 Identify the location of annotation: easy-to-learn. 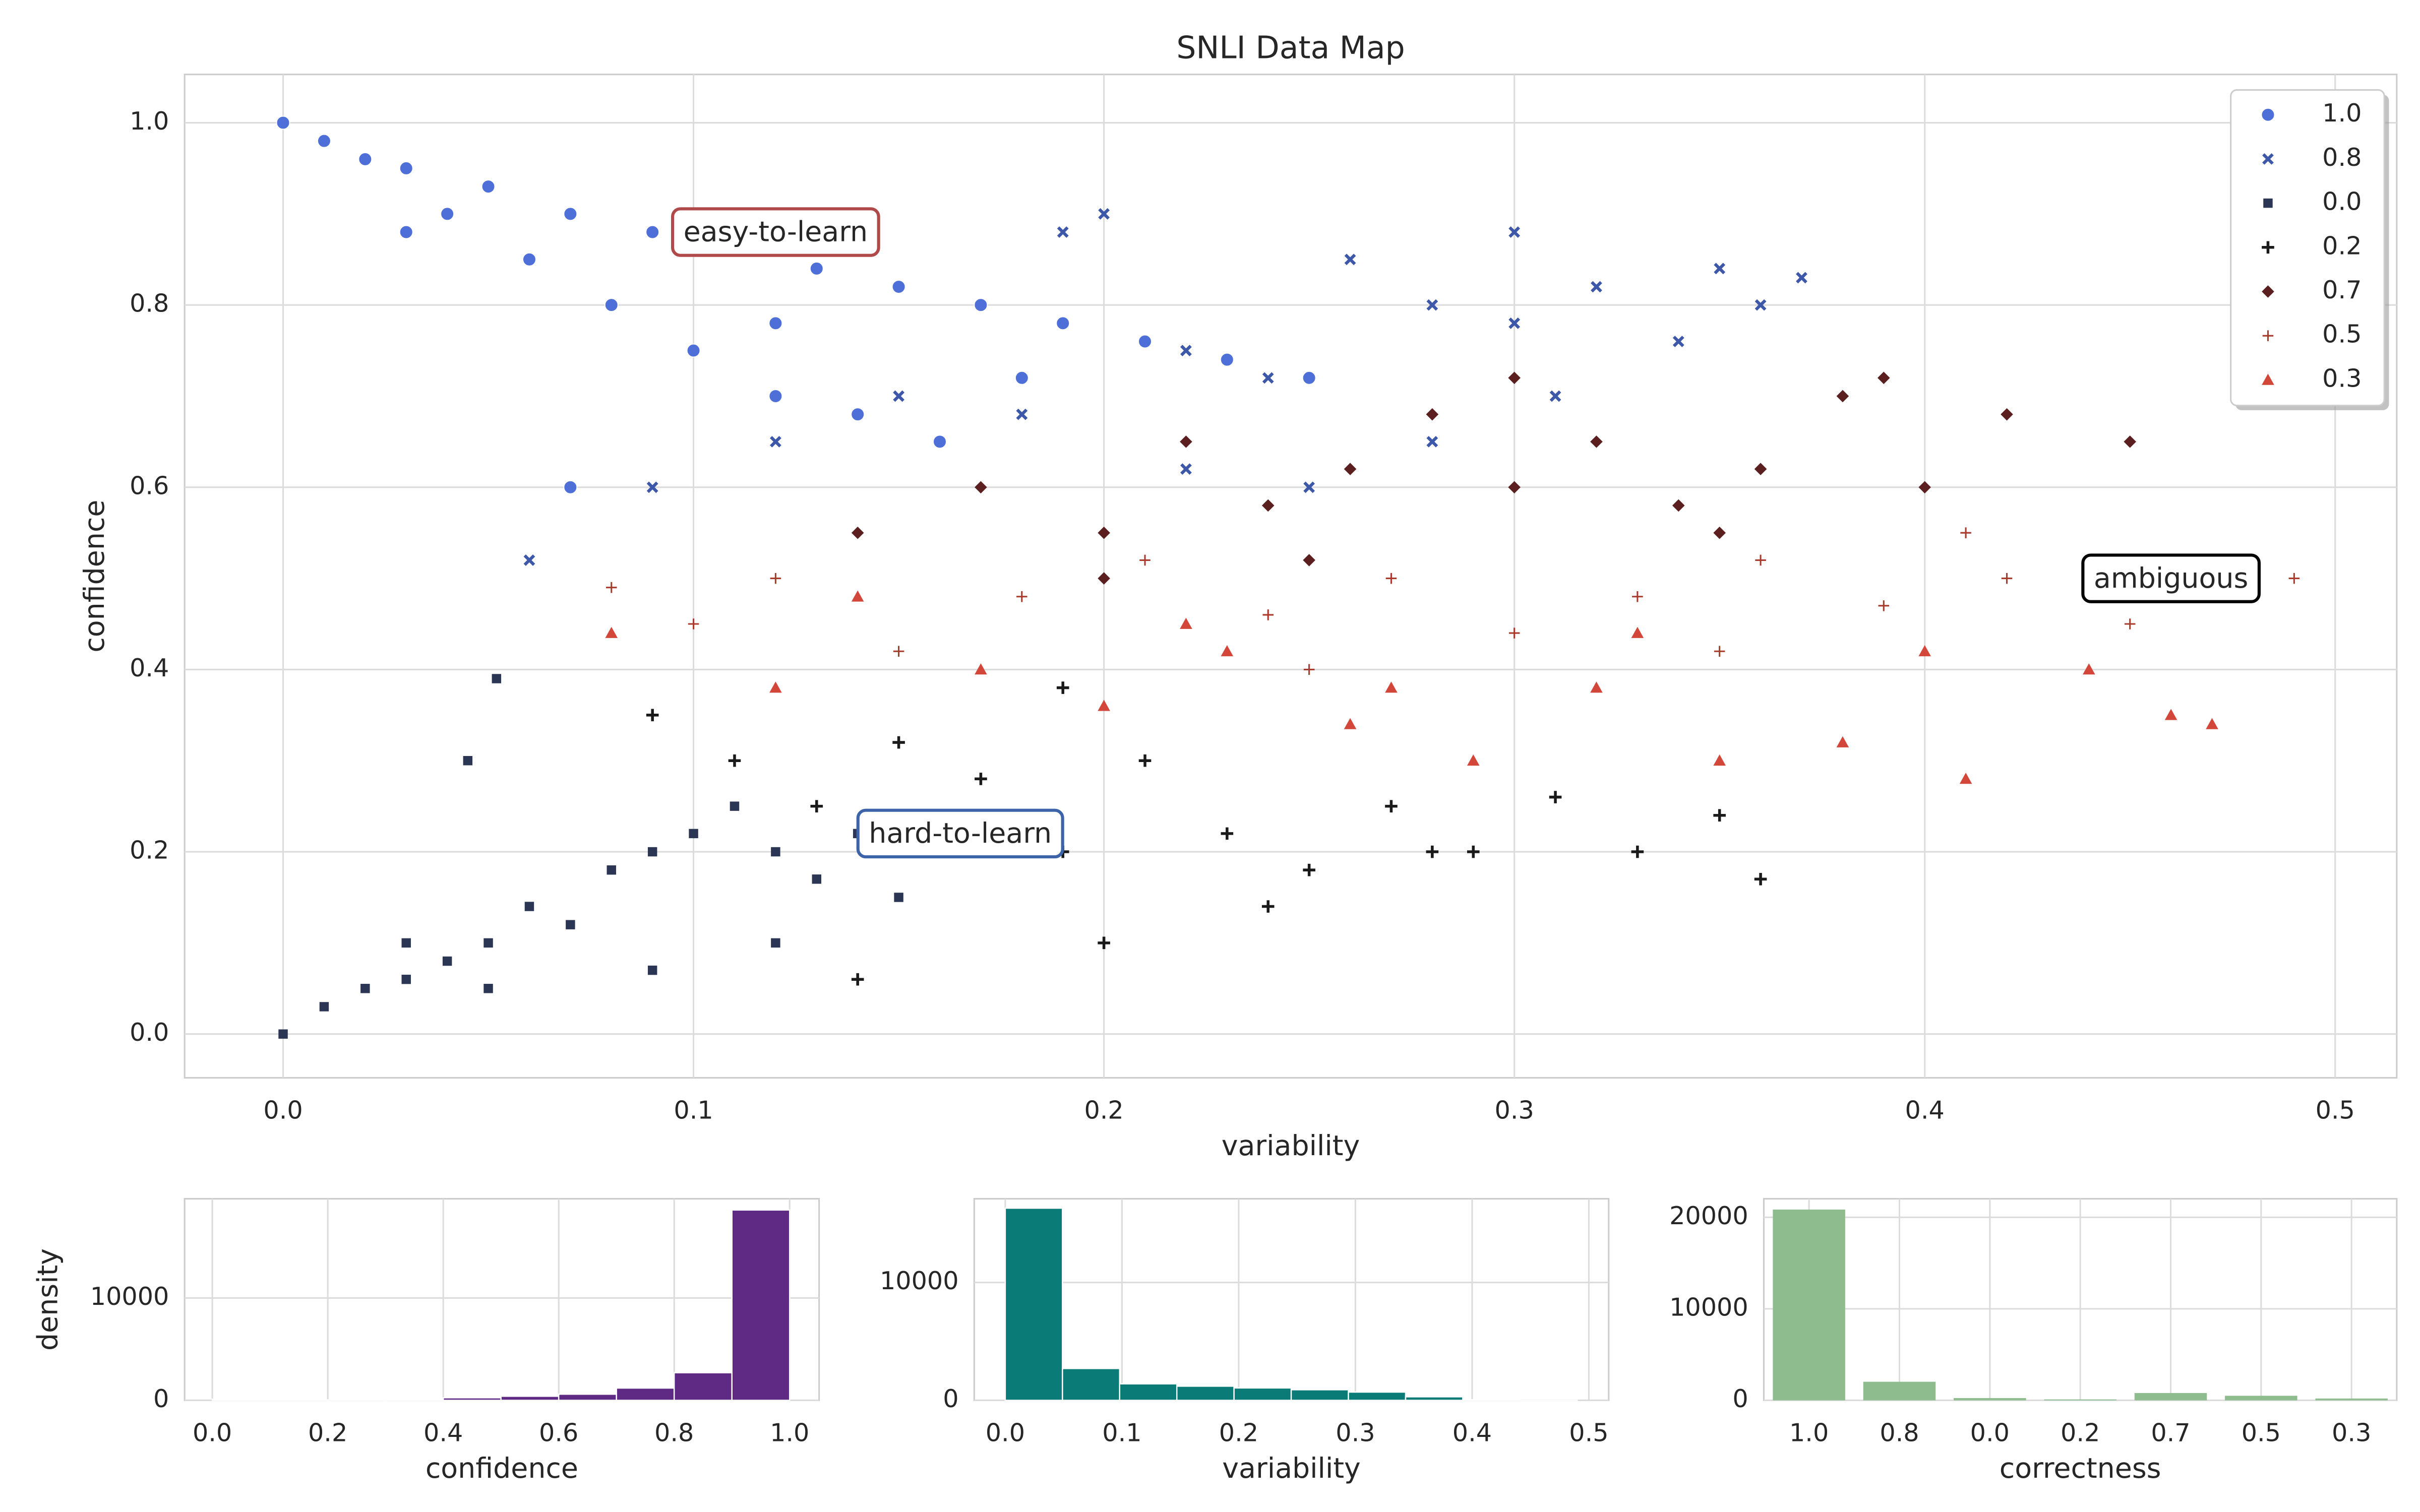
(775, 232).